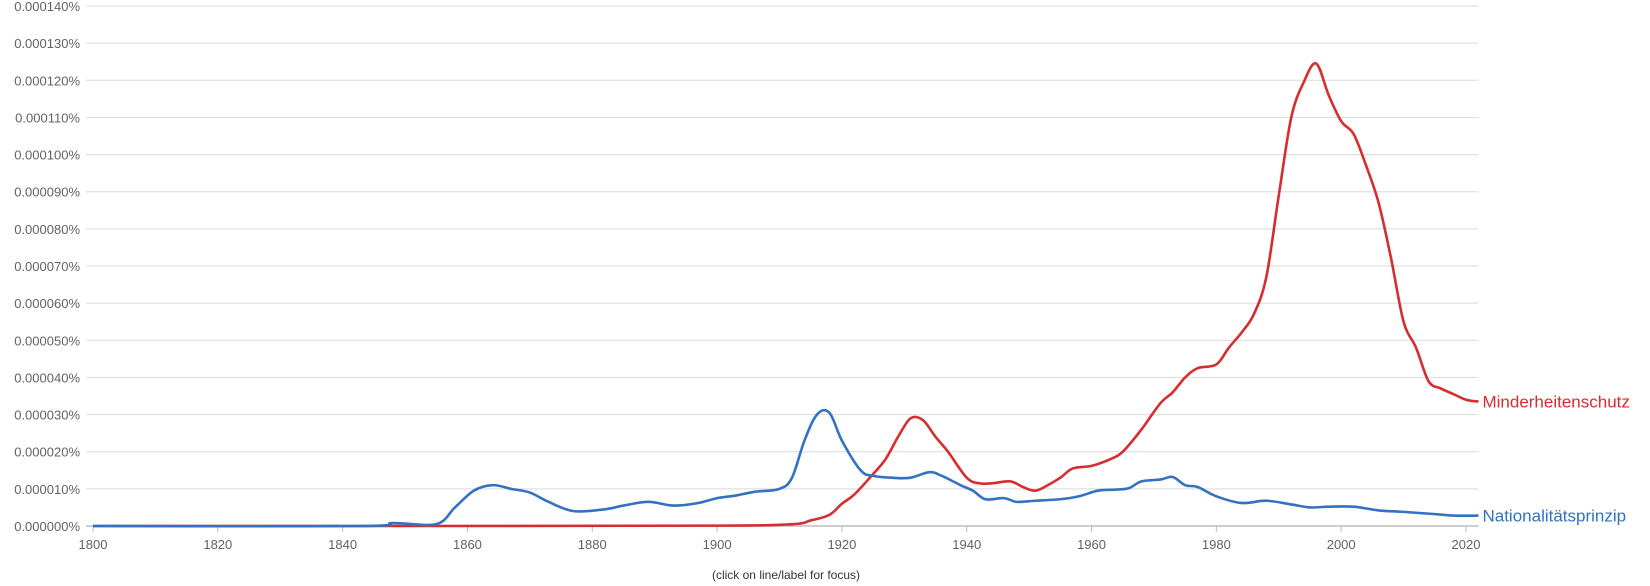 This screenshot has height=586, width=1650. What do you see at coordinates (1341, 544) in the screenshot?
I see `x-tick-label: 2000` at bounding box center [1341, 544].